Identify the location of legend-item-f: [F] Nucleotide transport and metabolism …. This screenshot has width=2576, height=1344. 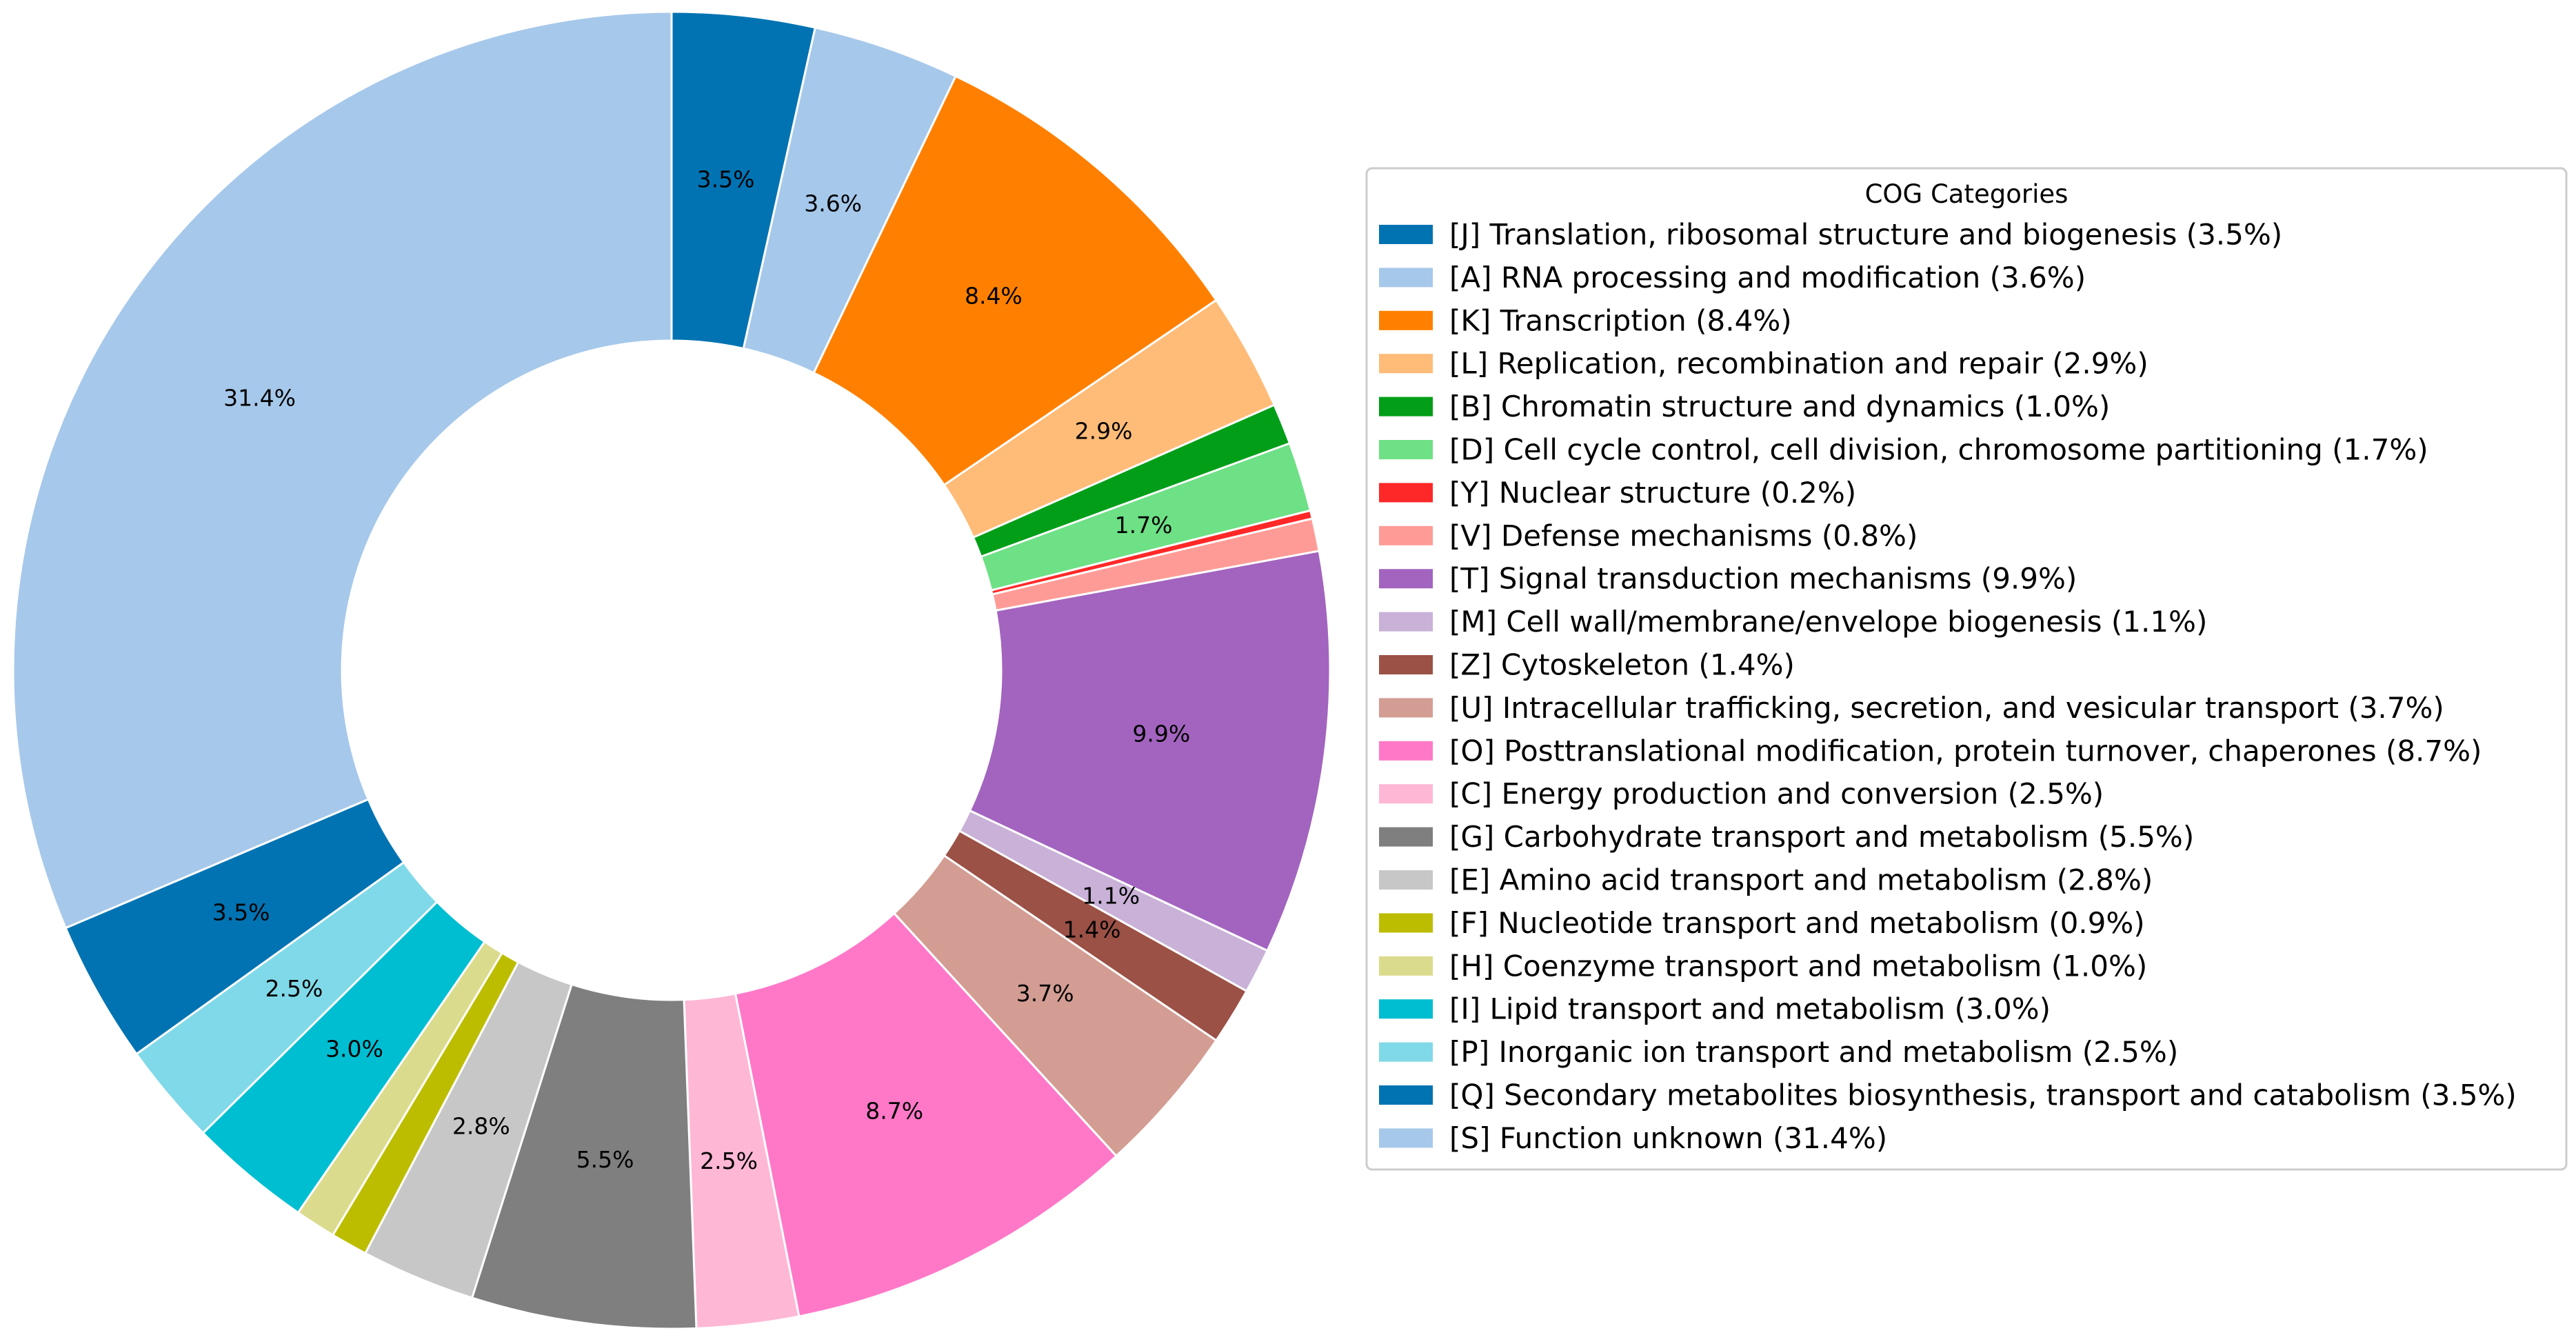
(1762, 923).